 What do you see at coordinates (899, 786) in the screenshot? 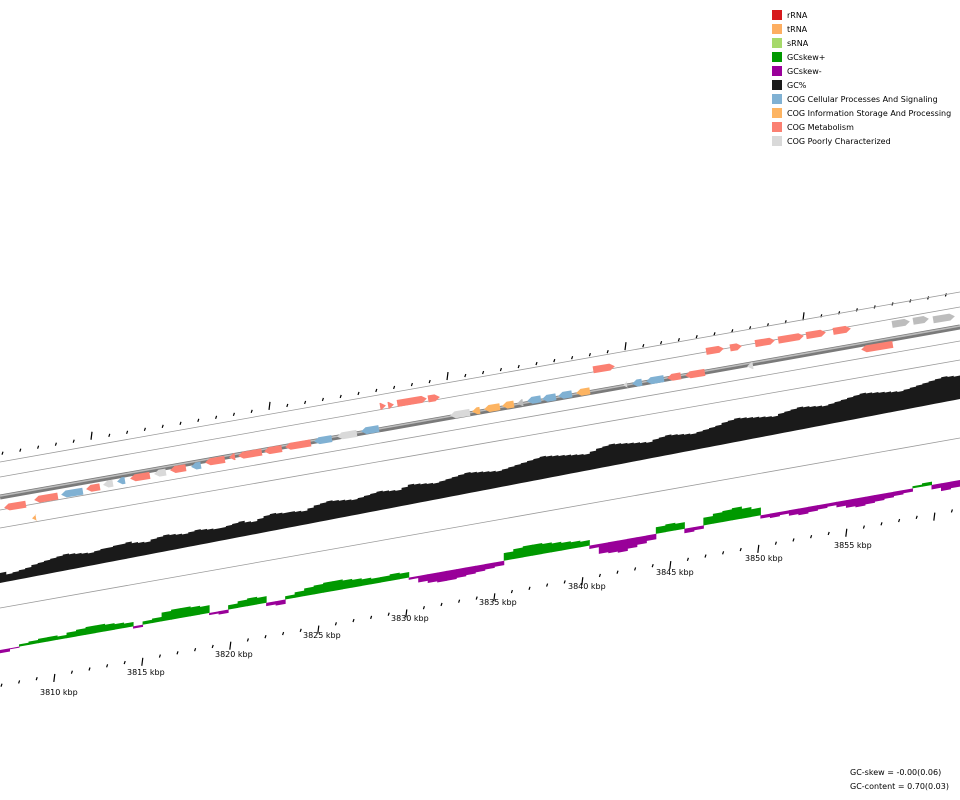
I see `gc-content-stat: GC-content = 0.70(0.03)` at bounding box center [899, 786].